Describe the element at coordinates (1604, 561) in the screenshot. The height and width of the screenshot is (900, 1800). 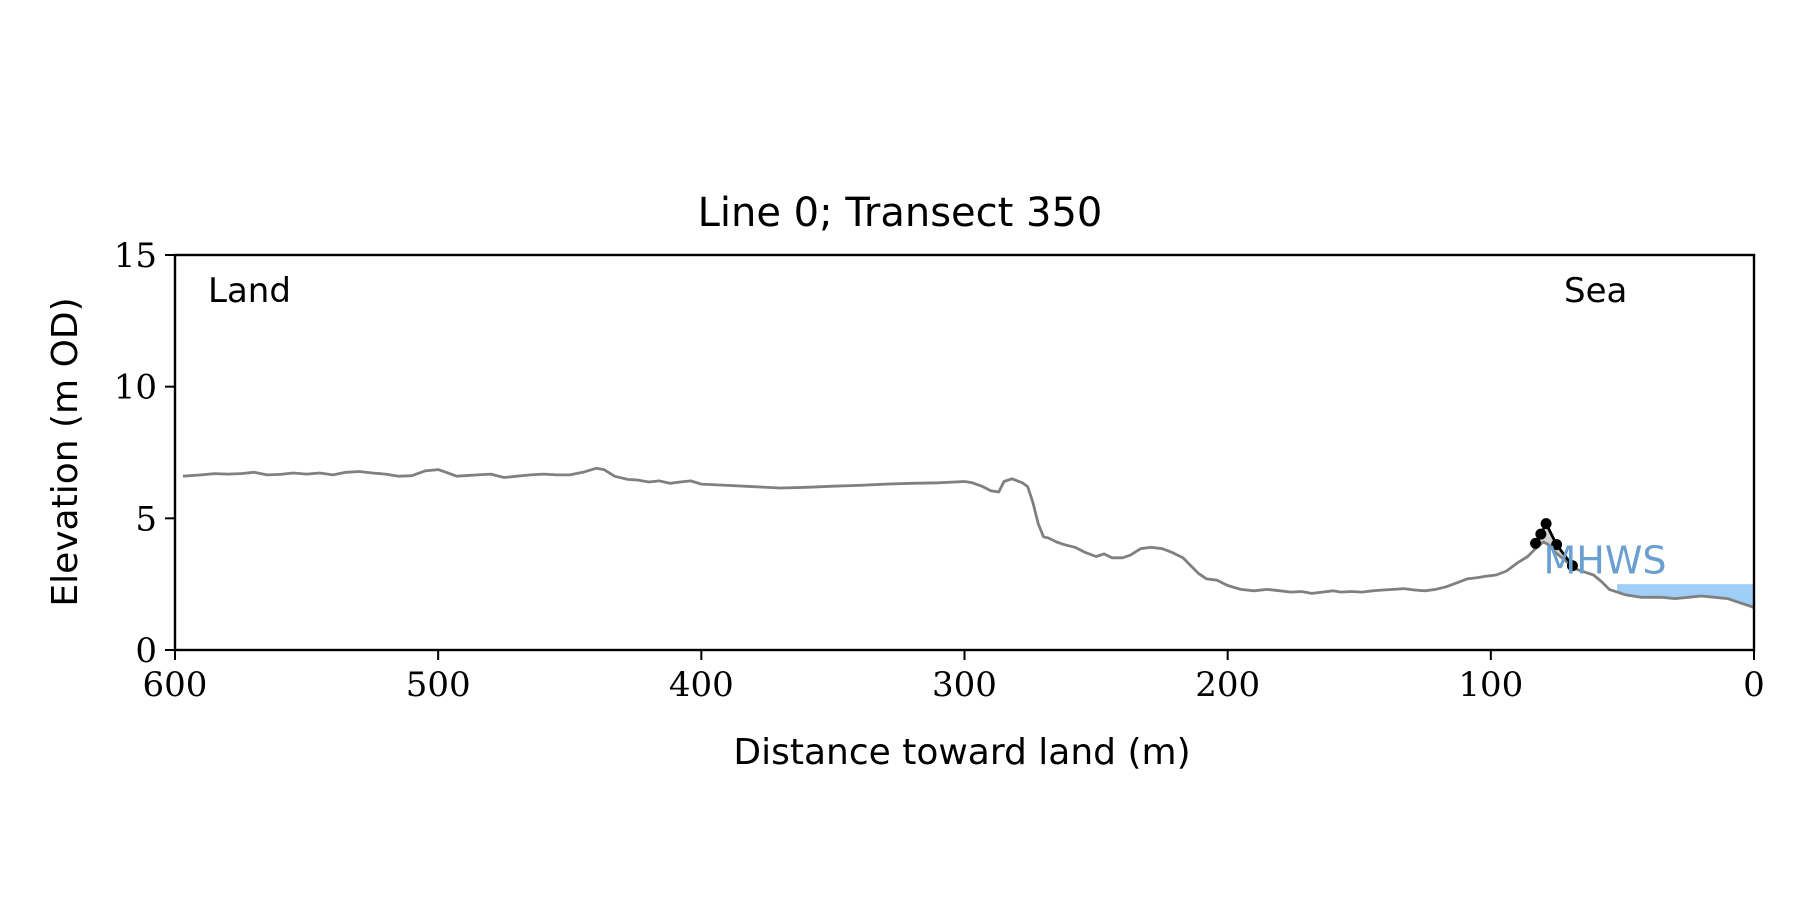
I see `mhws-label: MHWS` at that location.